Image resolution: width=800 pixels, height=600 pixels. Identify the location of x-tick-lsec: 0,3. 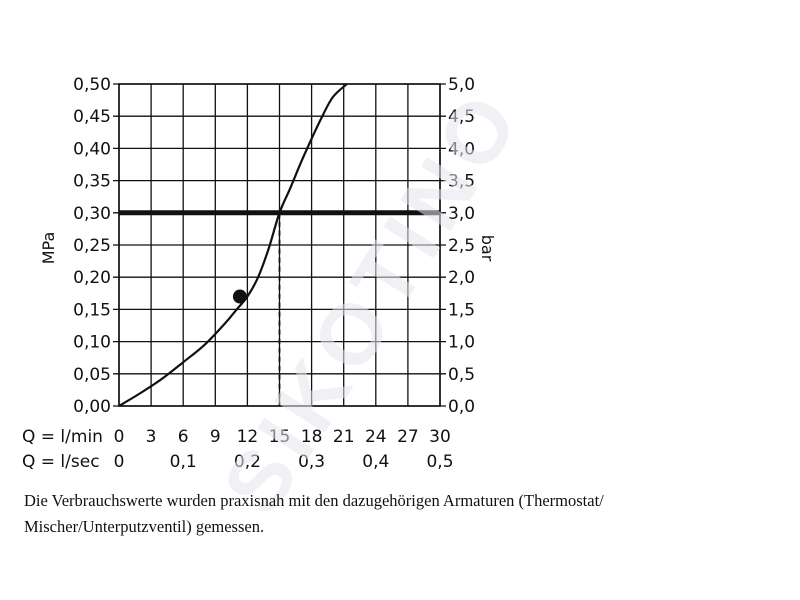
(311, 462).